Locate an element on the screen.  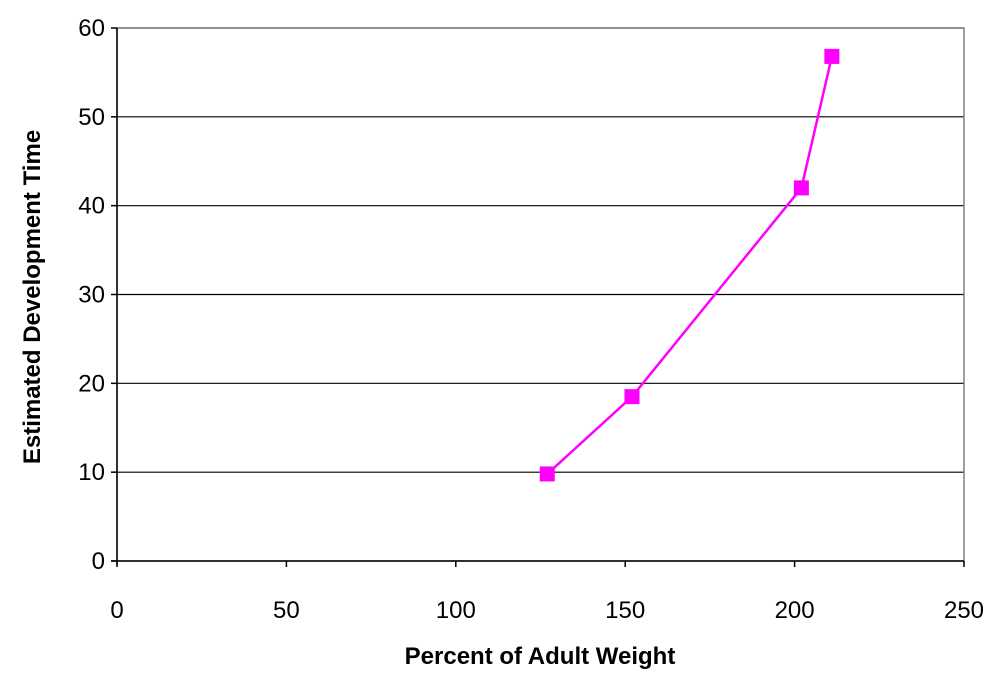
x-tick-label: 50 is located at coordinates (286, 610).